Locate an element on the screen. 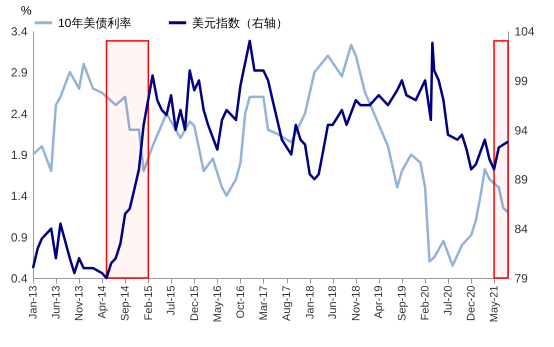  x-tick-label: Feb-15 is located at coordinates (148, 303).